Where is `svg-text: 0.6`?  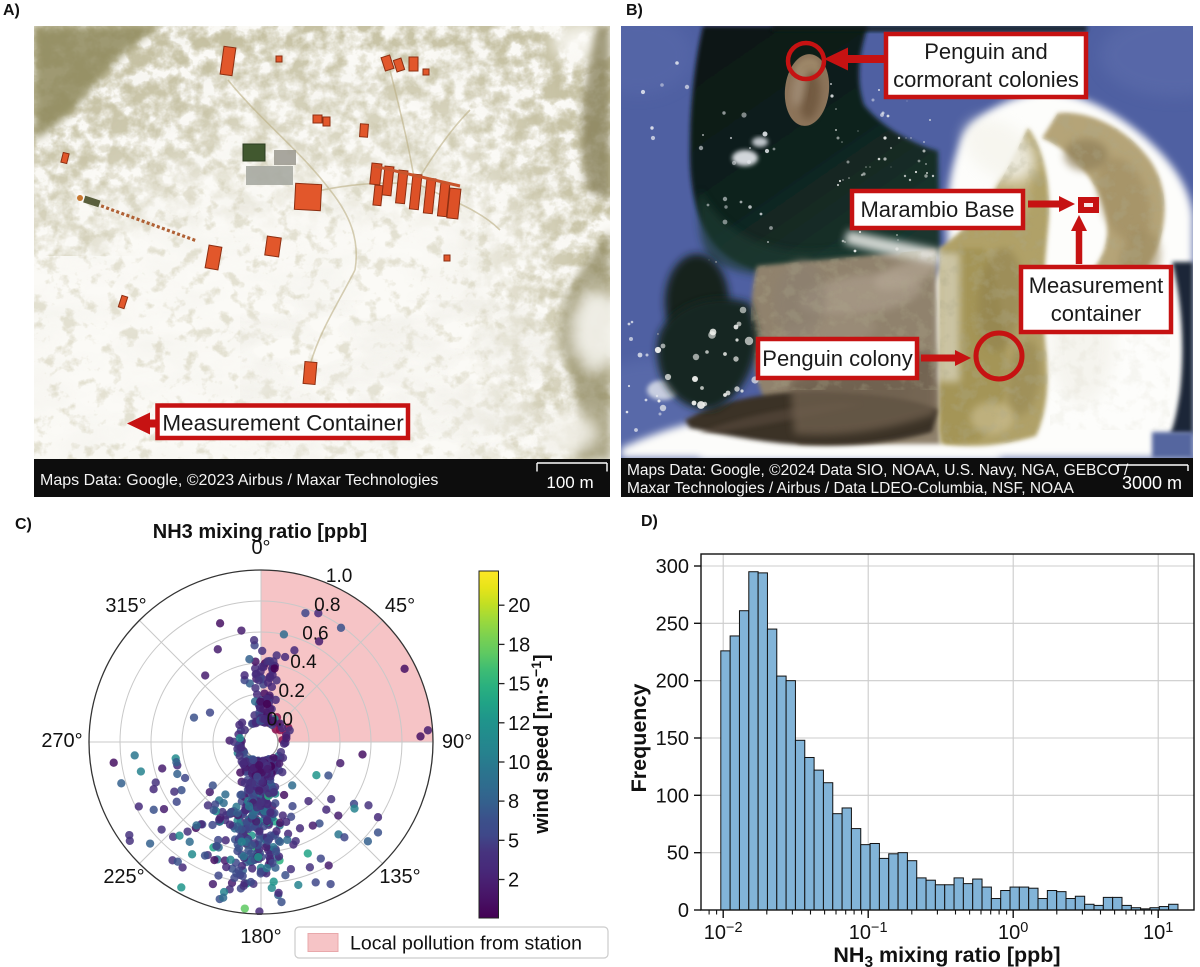 svg-text: 0.6 is located at coordinates (315, 634).